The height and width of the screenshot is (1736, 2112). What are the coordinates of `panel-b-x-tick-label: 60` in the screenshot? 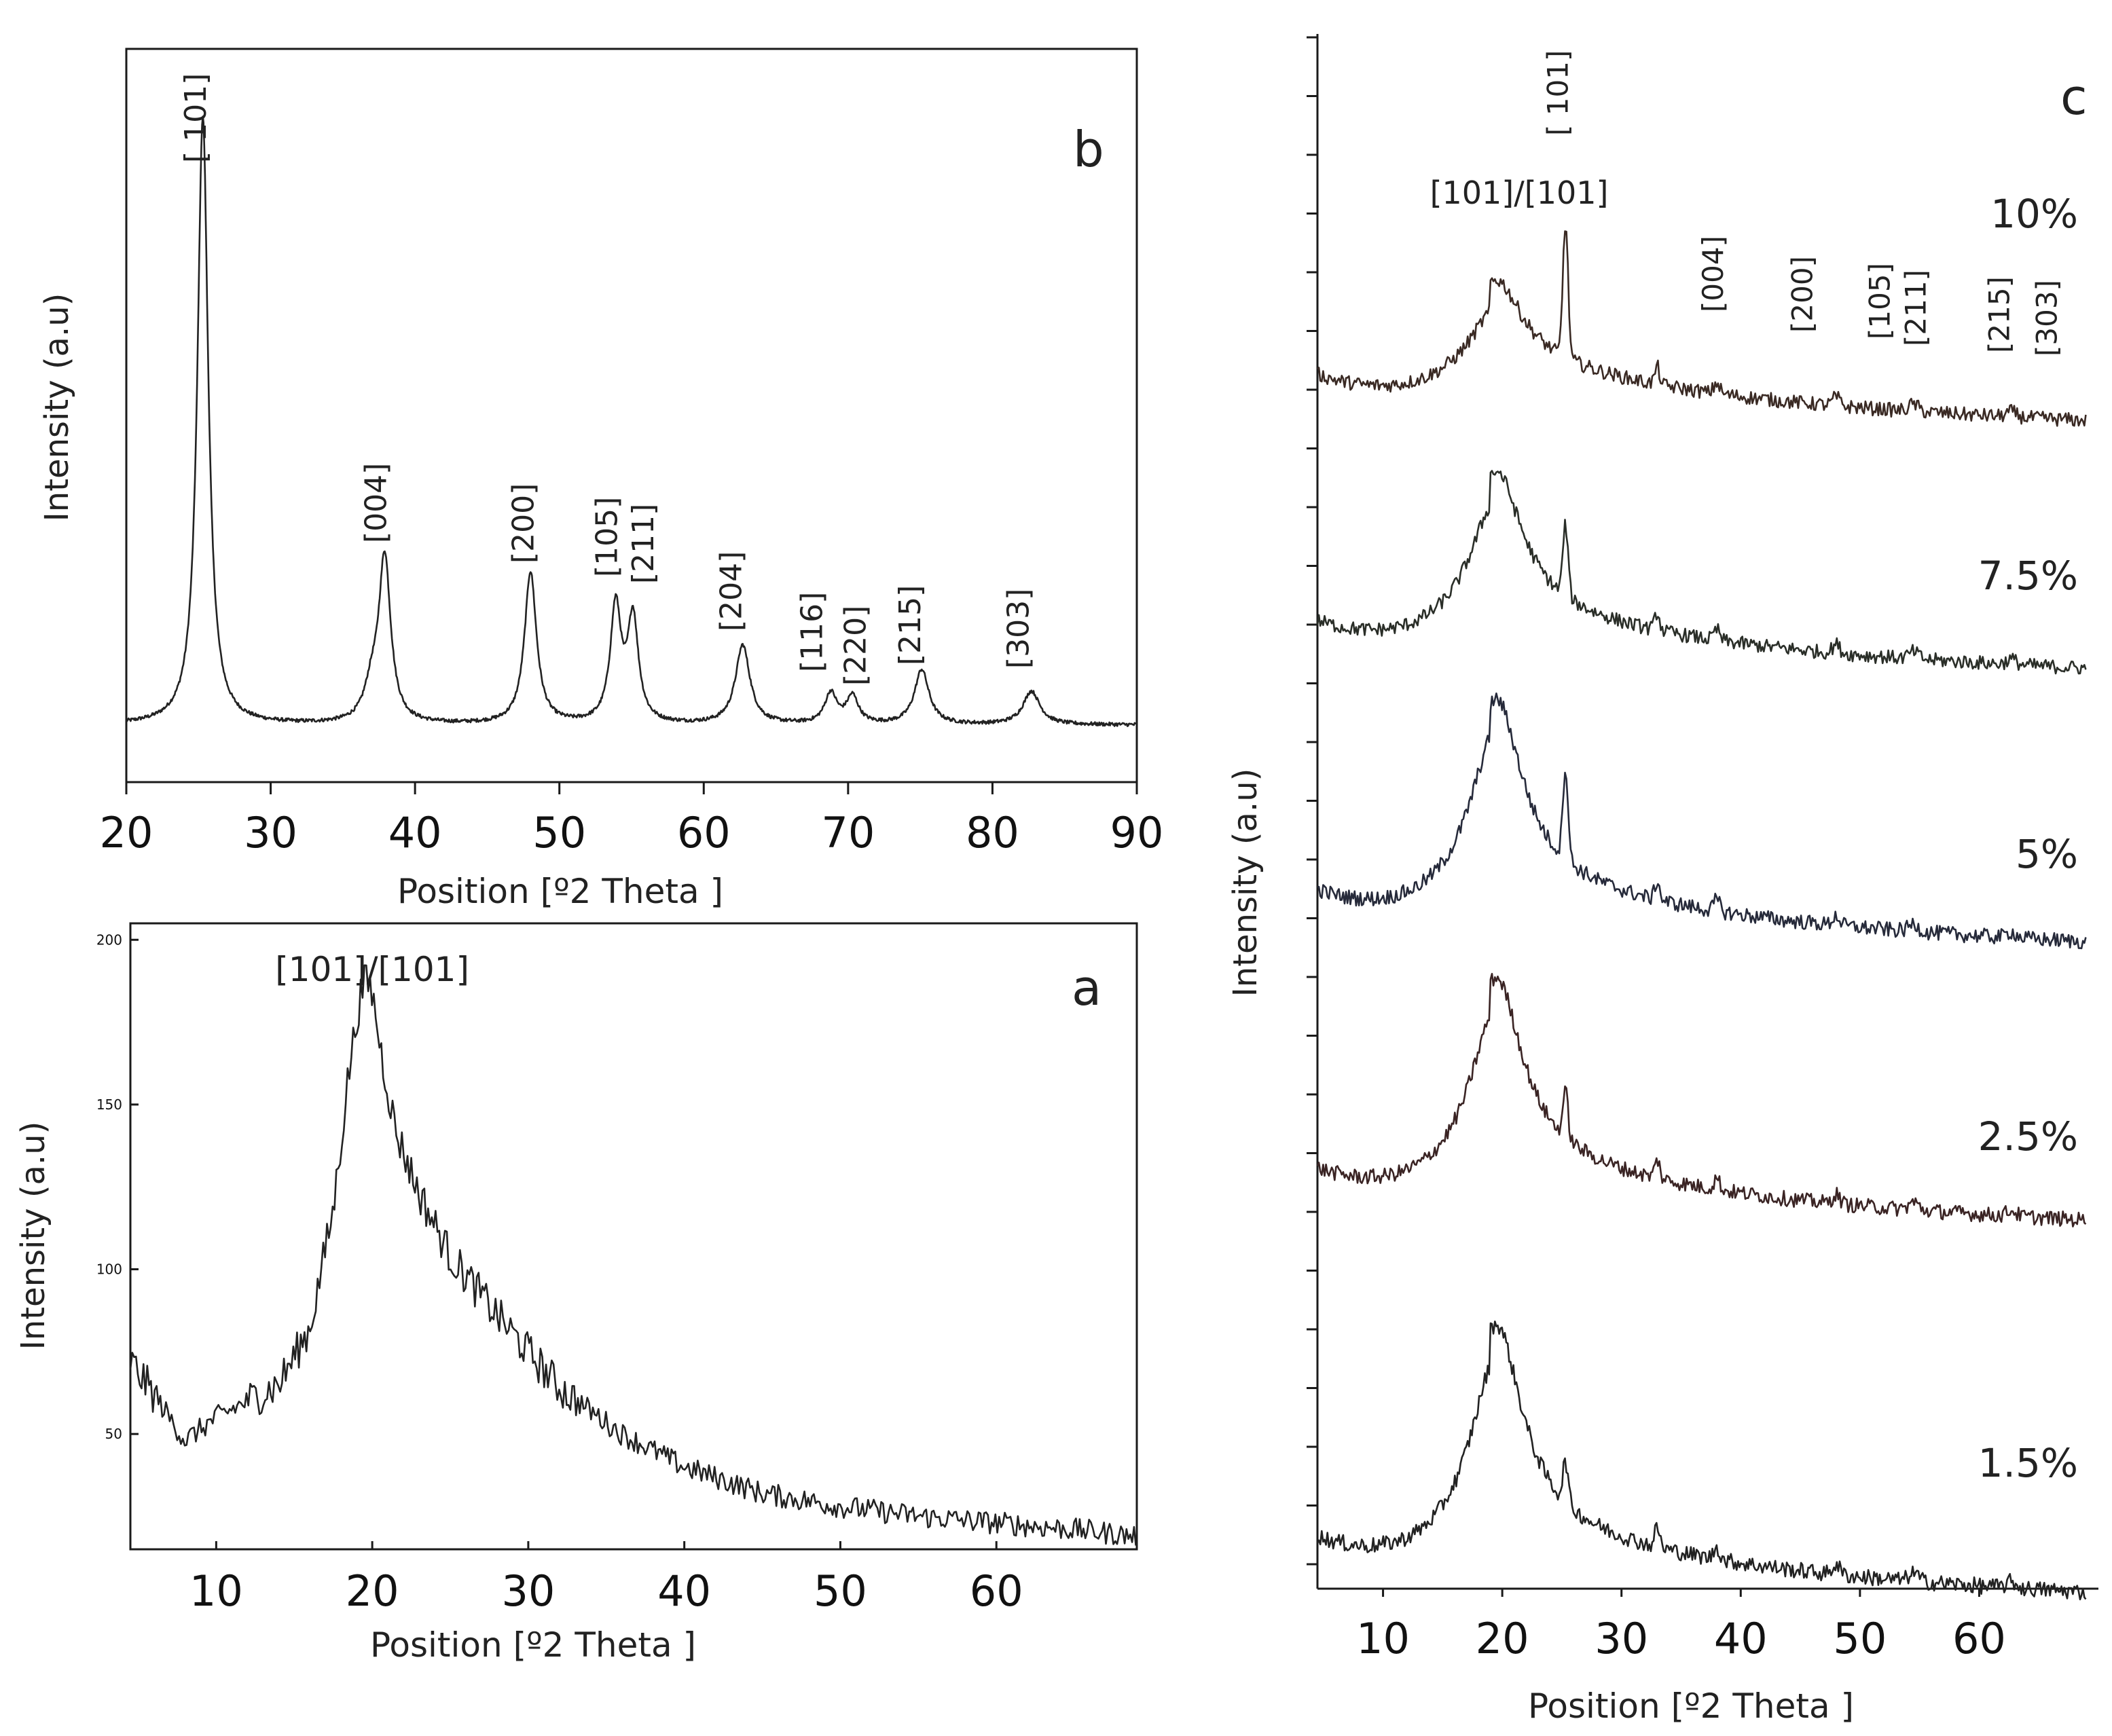 It's located at (704, 833).